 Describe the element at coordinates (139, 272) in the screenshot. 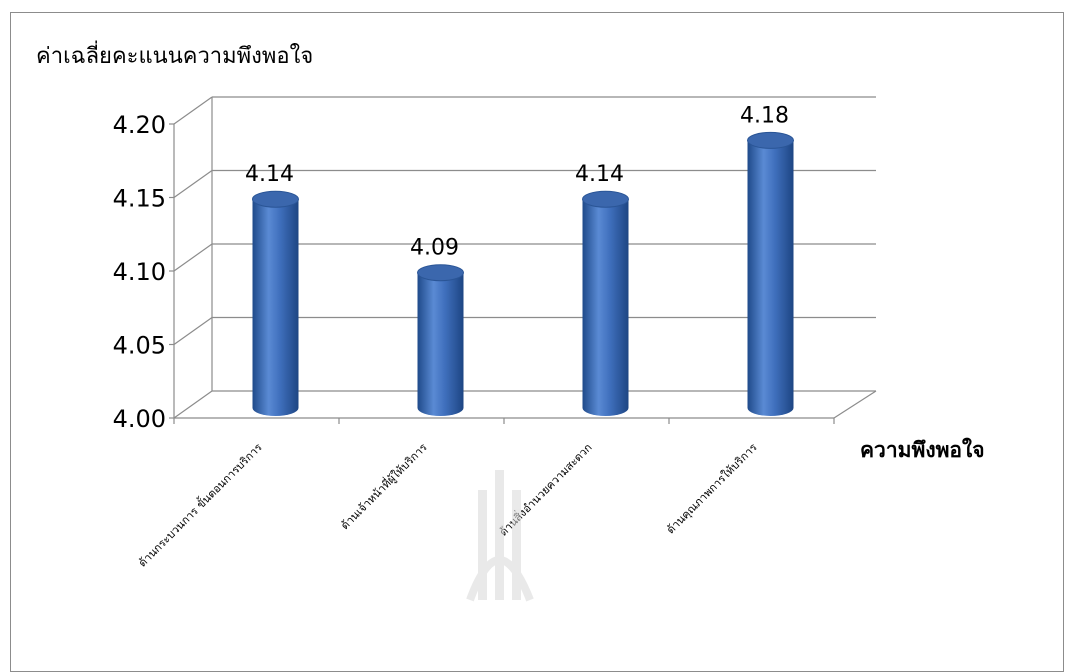

I see `y-tick-label: 4.10` at that location.